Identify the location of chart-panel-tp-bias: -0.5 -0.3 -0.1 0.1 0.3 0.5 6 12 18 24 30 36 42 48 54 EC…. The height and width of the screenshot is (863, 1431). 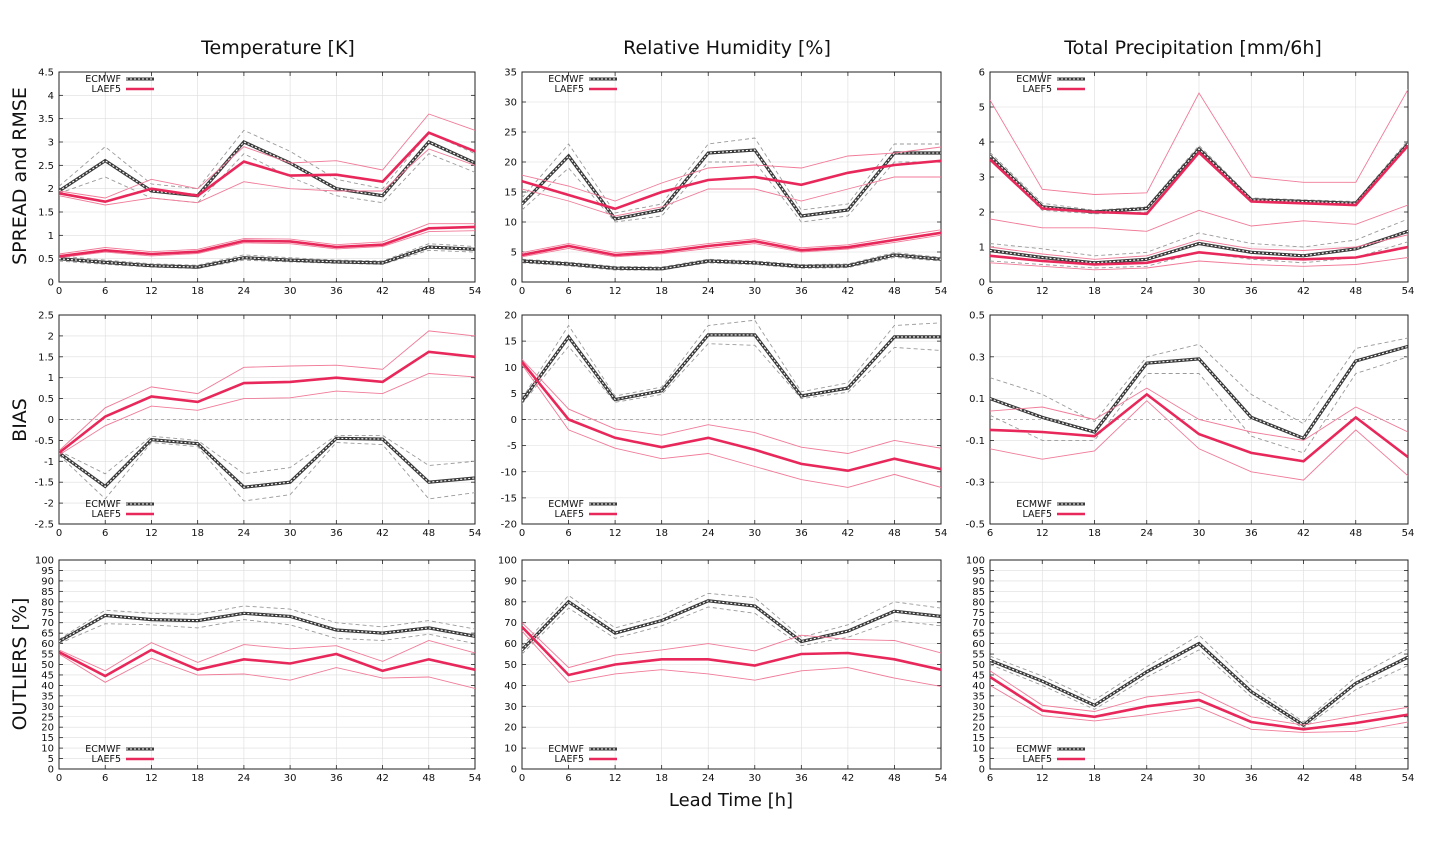
(1189, 425).